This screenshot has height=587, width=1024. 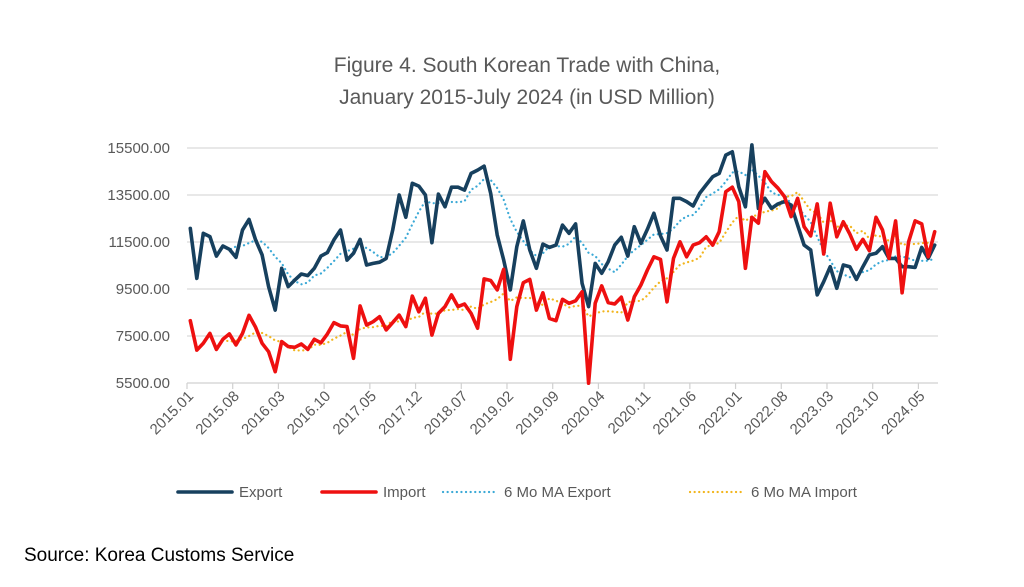 What do you see at coordinates (138, 148) in the screenshot?
I see `y-tick-label: 15500.00` at bounding box center [138, 148].